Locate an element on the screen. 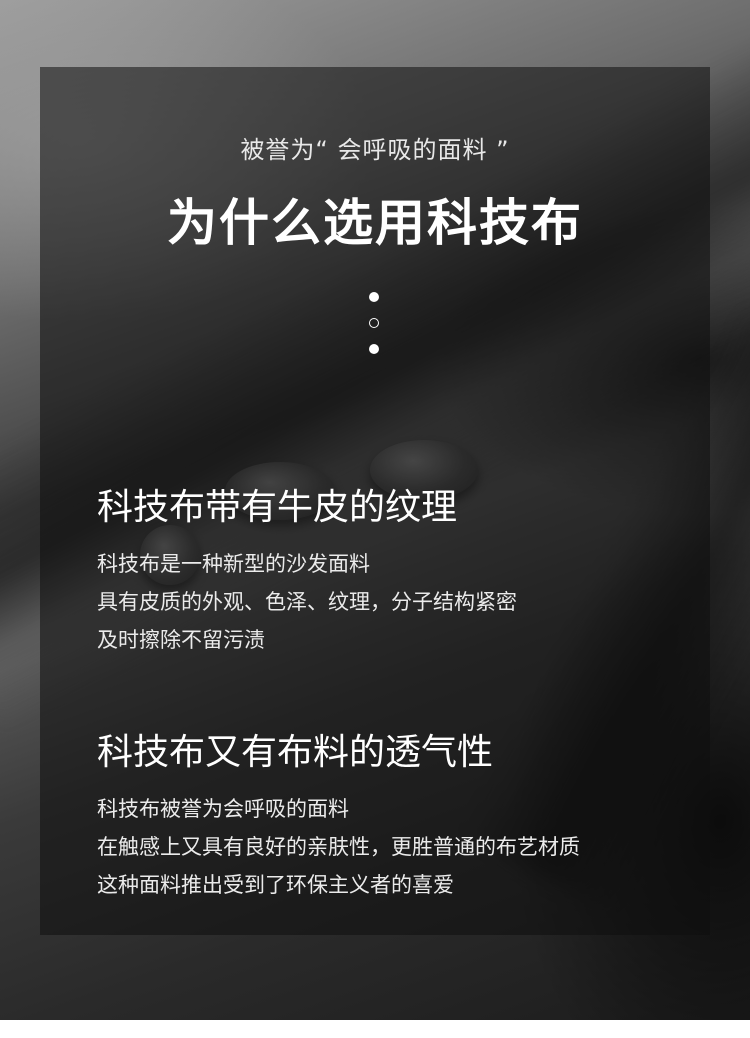  dot-hollow is located at coordinates (374, 323).